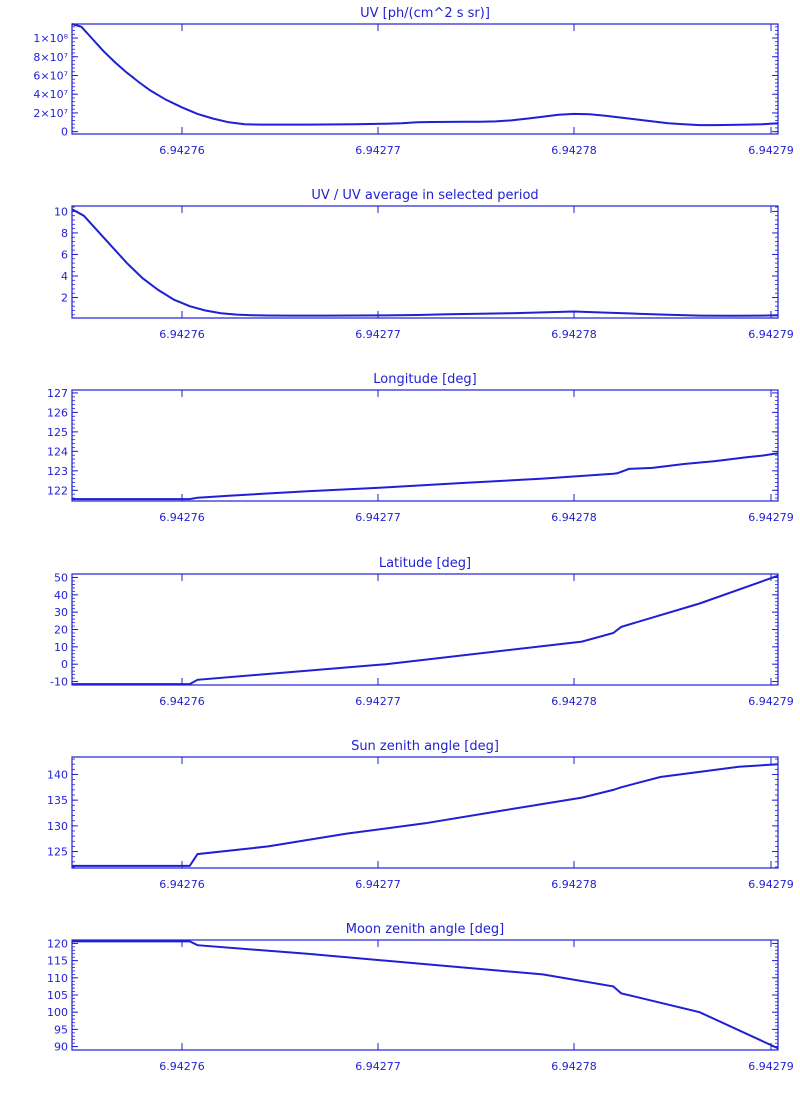 This screenshot has width=800, height=1100. I want to click on y-tick-label: 8×10⁷, so click(50, 57).